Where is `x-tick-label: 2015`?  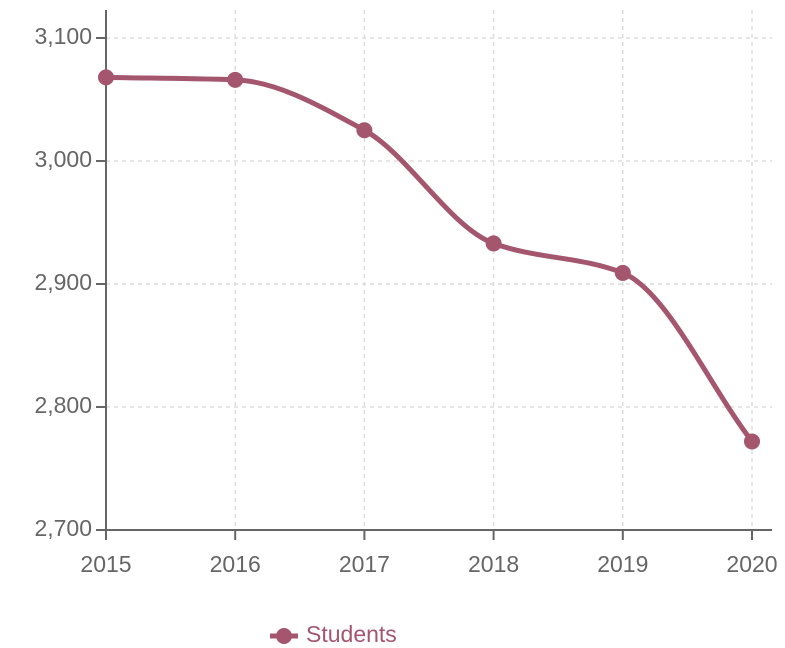 x-tick-label: 2015 is located at coordinates (105, 564).